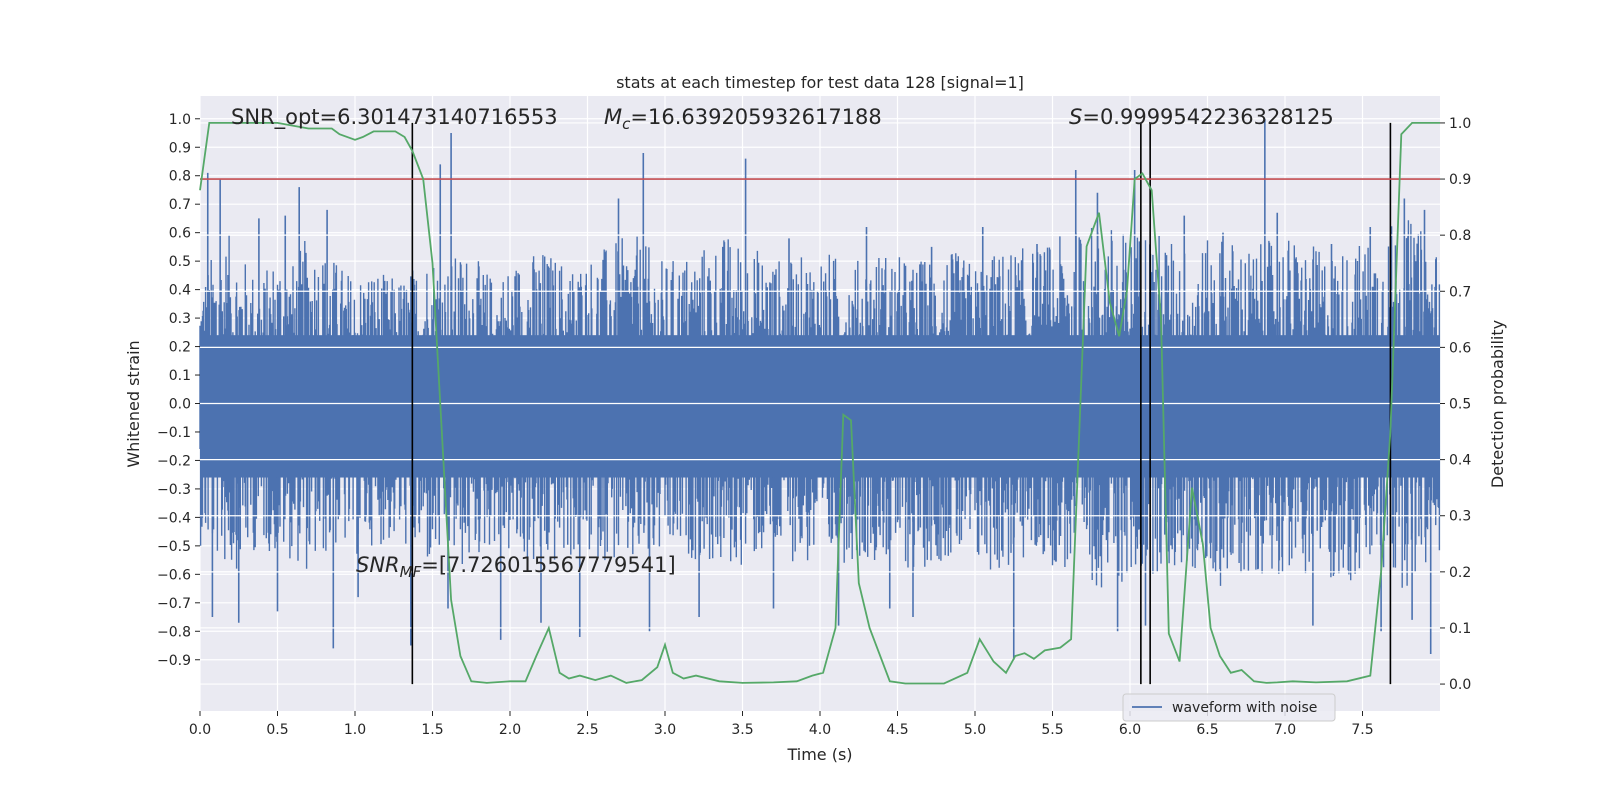 The image size is (1600, 800). What do you see at coordinates (1460, 236) in the screenshot?
I see `y2-tick-label: 0.8` at bounding box center [1460, 236].